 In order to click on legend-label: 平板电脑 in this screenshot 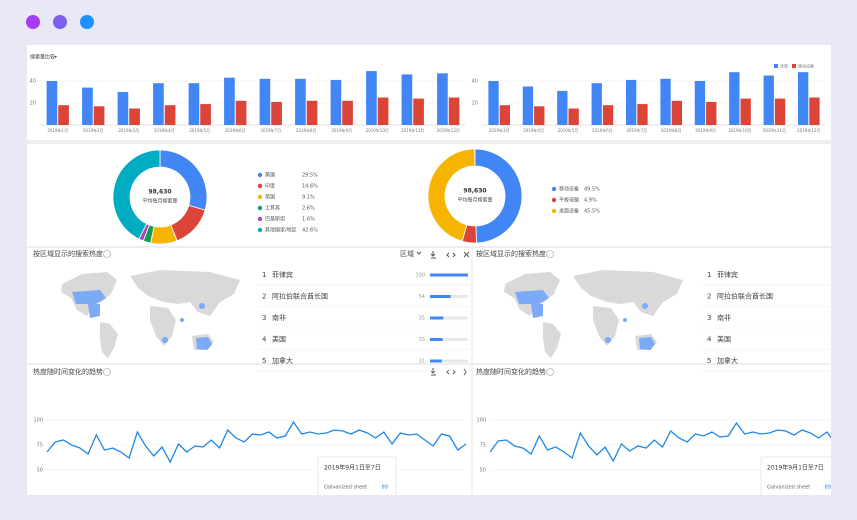, I will do `click(569, 200)`.